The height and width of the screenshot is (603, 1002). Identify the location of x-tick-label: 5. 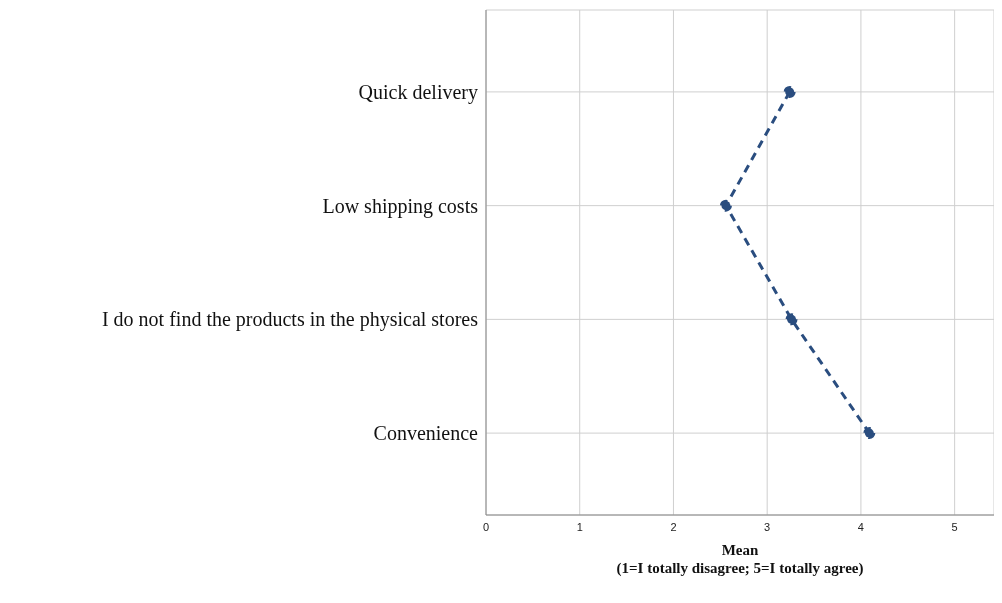
(954, 526).